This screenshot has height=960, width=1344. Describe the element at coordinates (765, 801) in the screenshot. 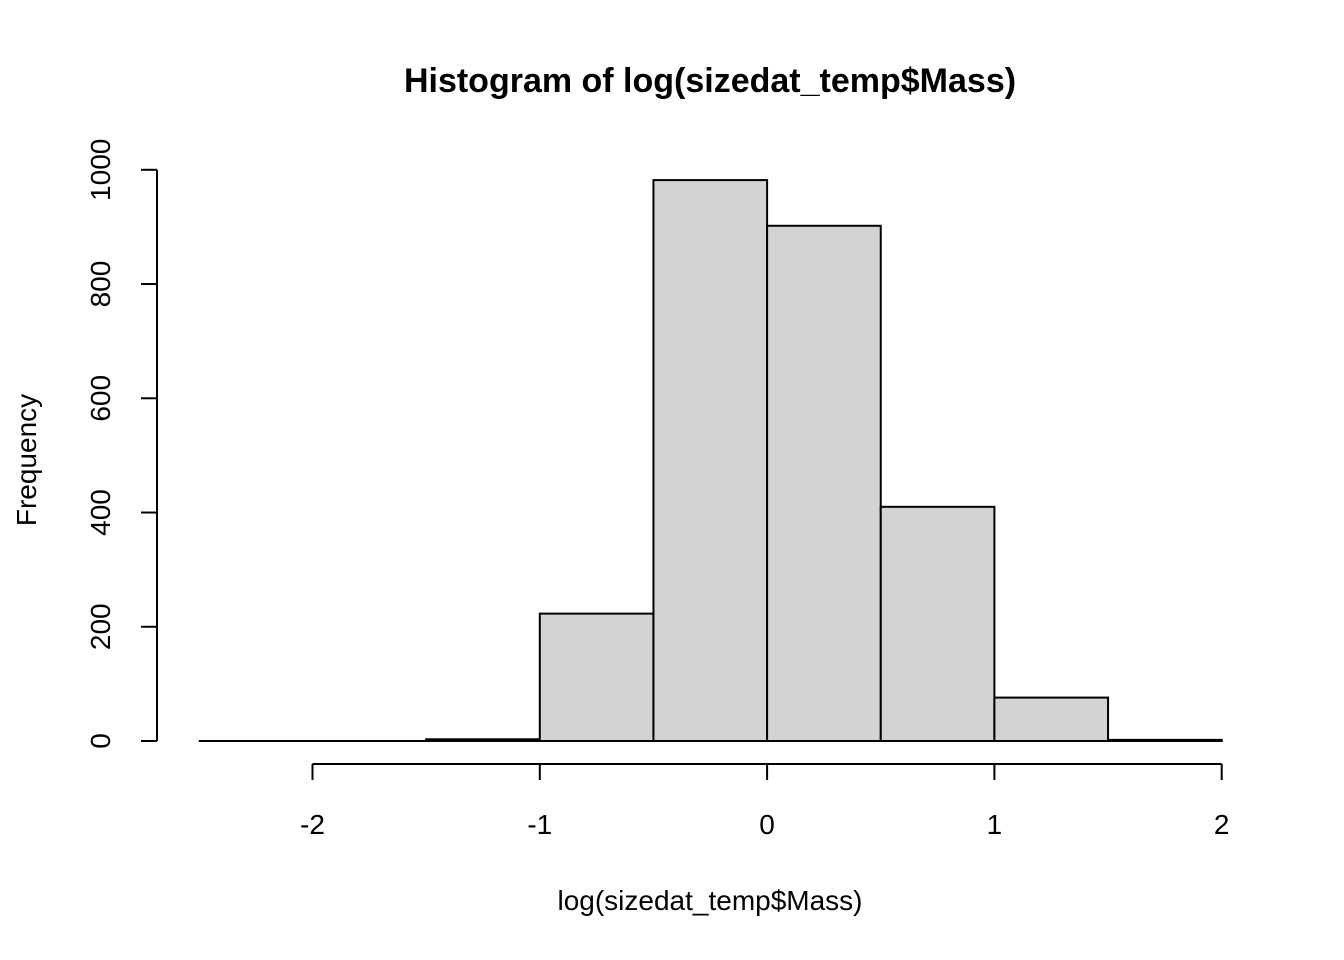

I see `x-axis: -2 -1 0 1 2` at that location.